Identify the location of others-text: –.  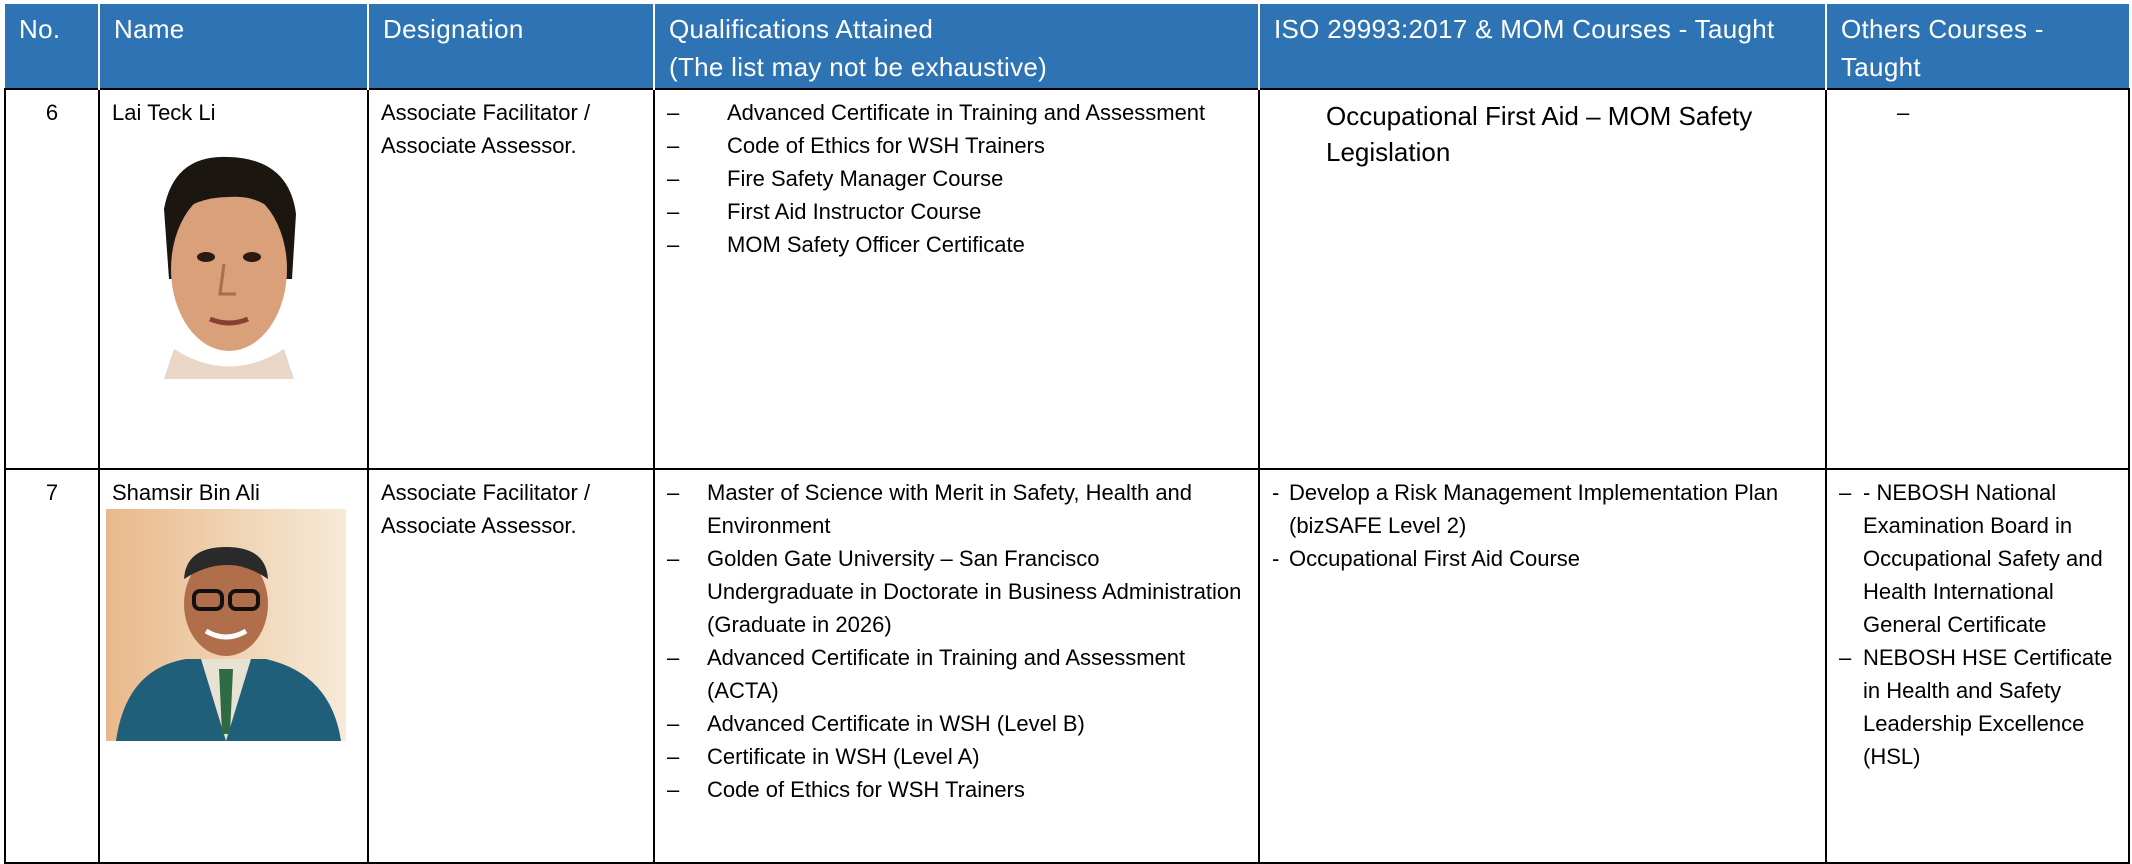
(1903, 112).